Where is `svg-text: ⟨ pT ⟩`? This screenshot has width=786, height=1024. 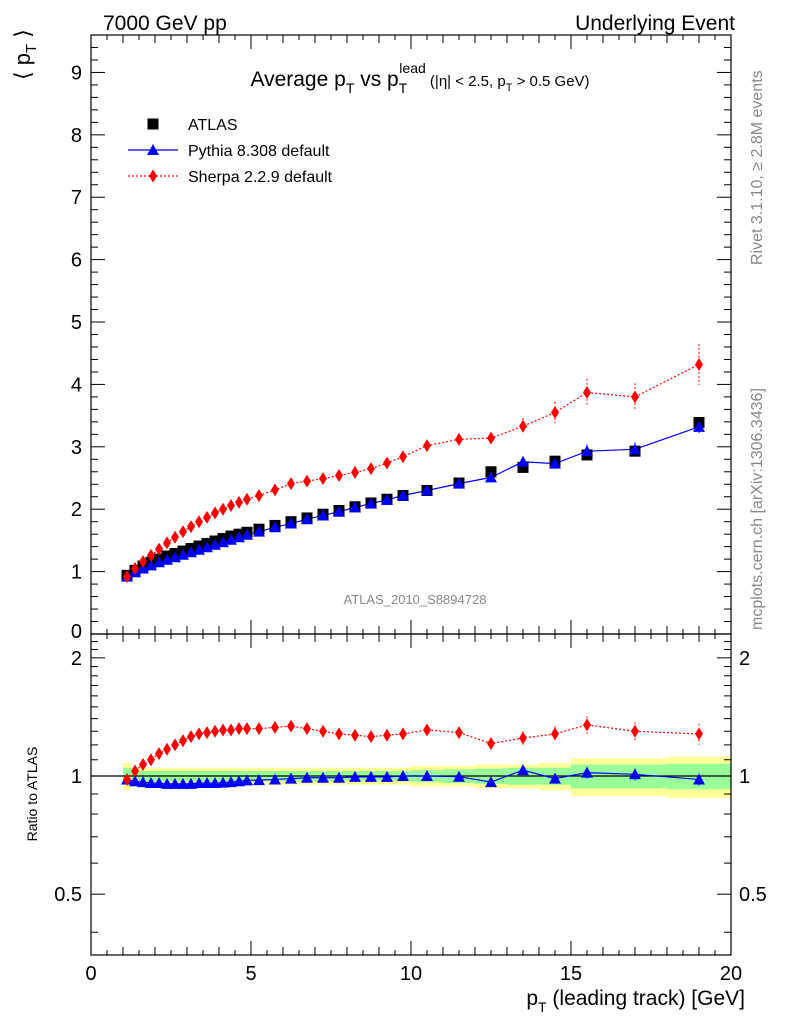
svg-text: ⟨ pT ⟩ is located at coordinates (25, 54).